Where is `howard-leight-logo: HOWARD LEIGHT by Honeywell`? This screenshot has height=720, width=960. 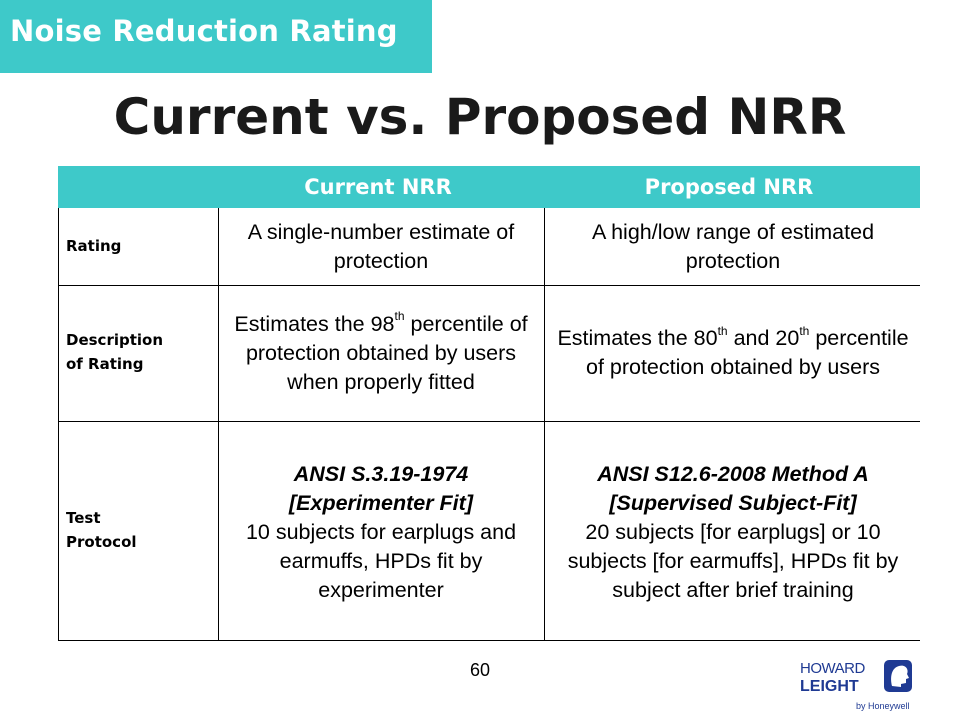
howard-leight-logo: HOWARD LEIGHT by Honeywell is located at coordinates (856, 685).